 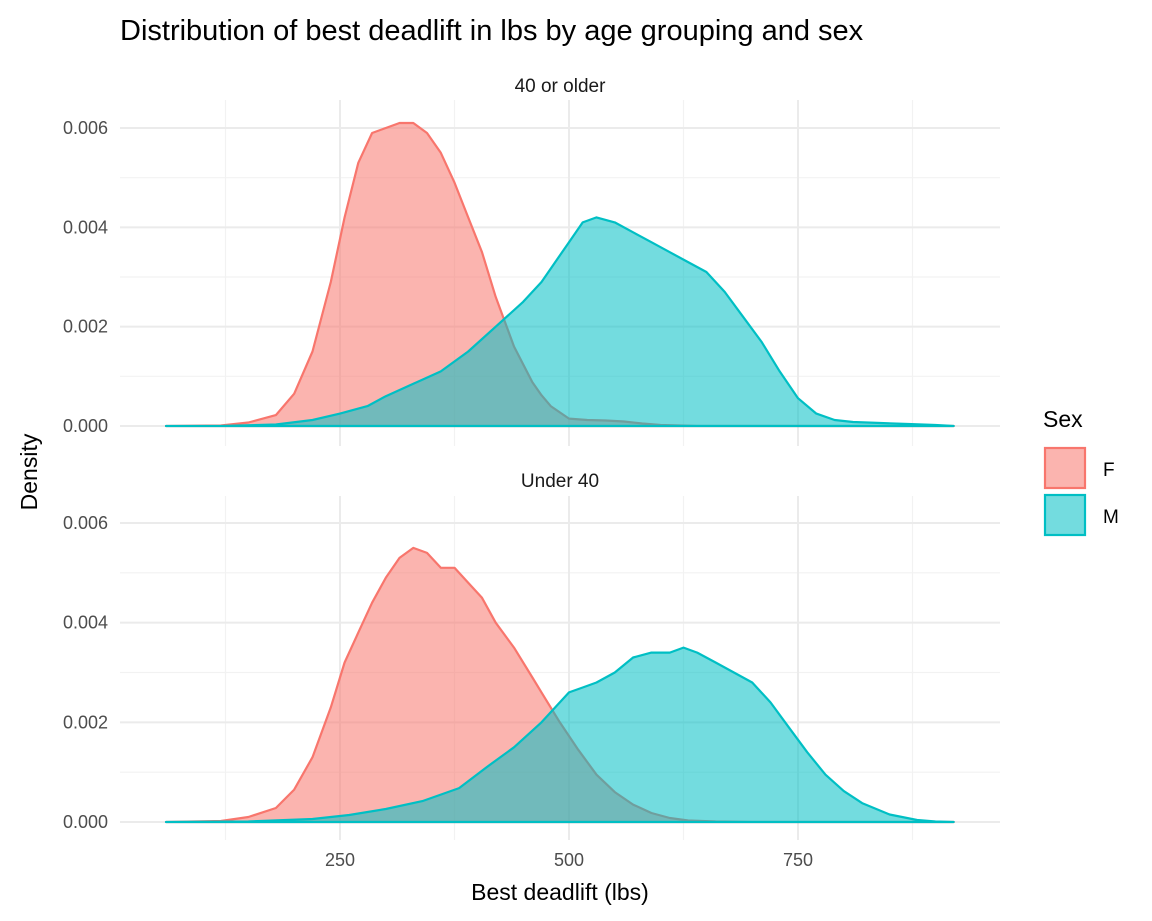 What do you see at coordinates (340, 860) in the screenshot?
I see `x-tick-label: 250` at bounding box center [340, 860].